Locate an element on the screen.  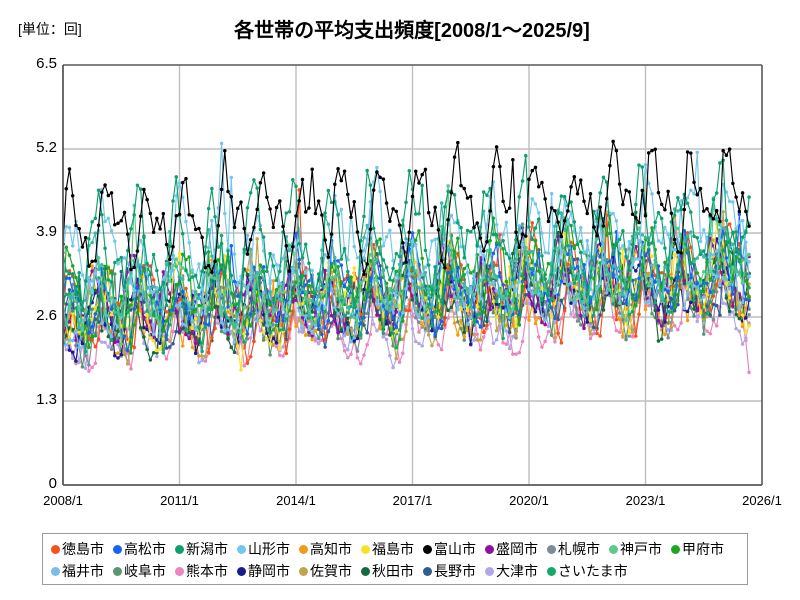
y-axis-tick-label: 2.6 is located at coordinates (46, 315).